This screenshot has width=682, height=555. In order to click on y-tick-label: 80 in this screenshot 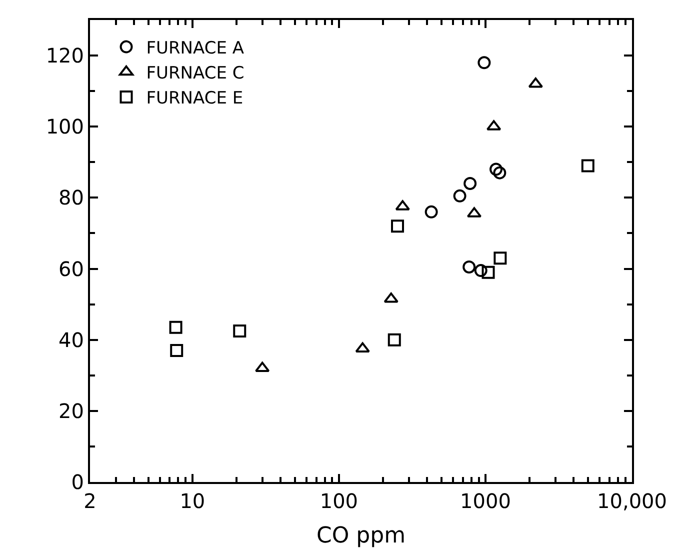, I will do `click(71, 198)`.